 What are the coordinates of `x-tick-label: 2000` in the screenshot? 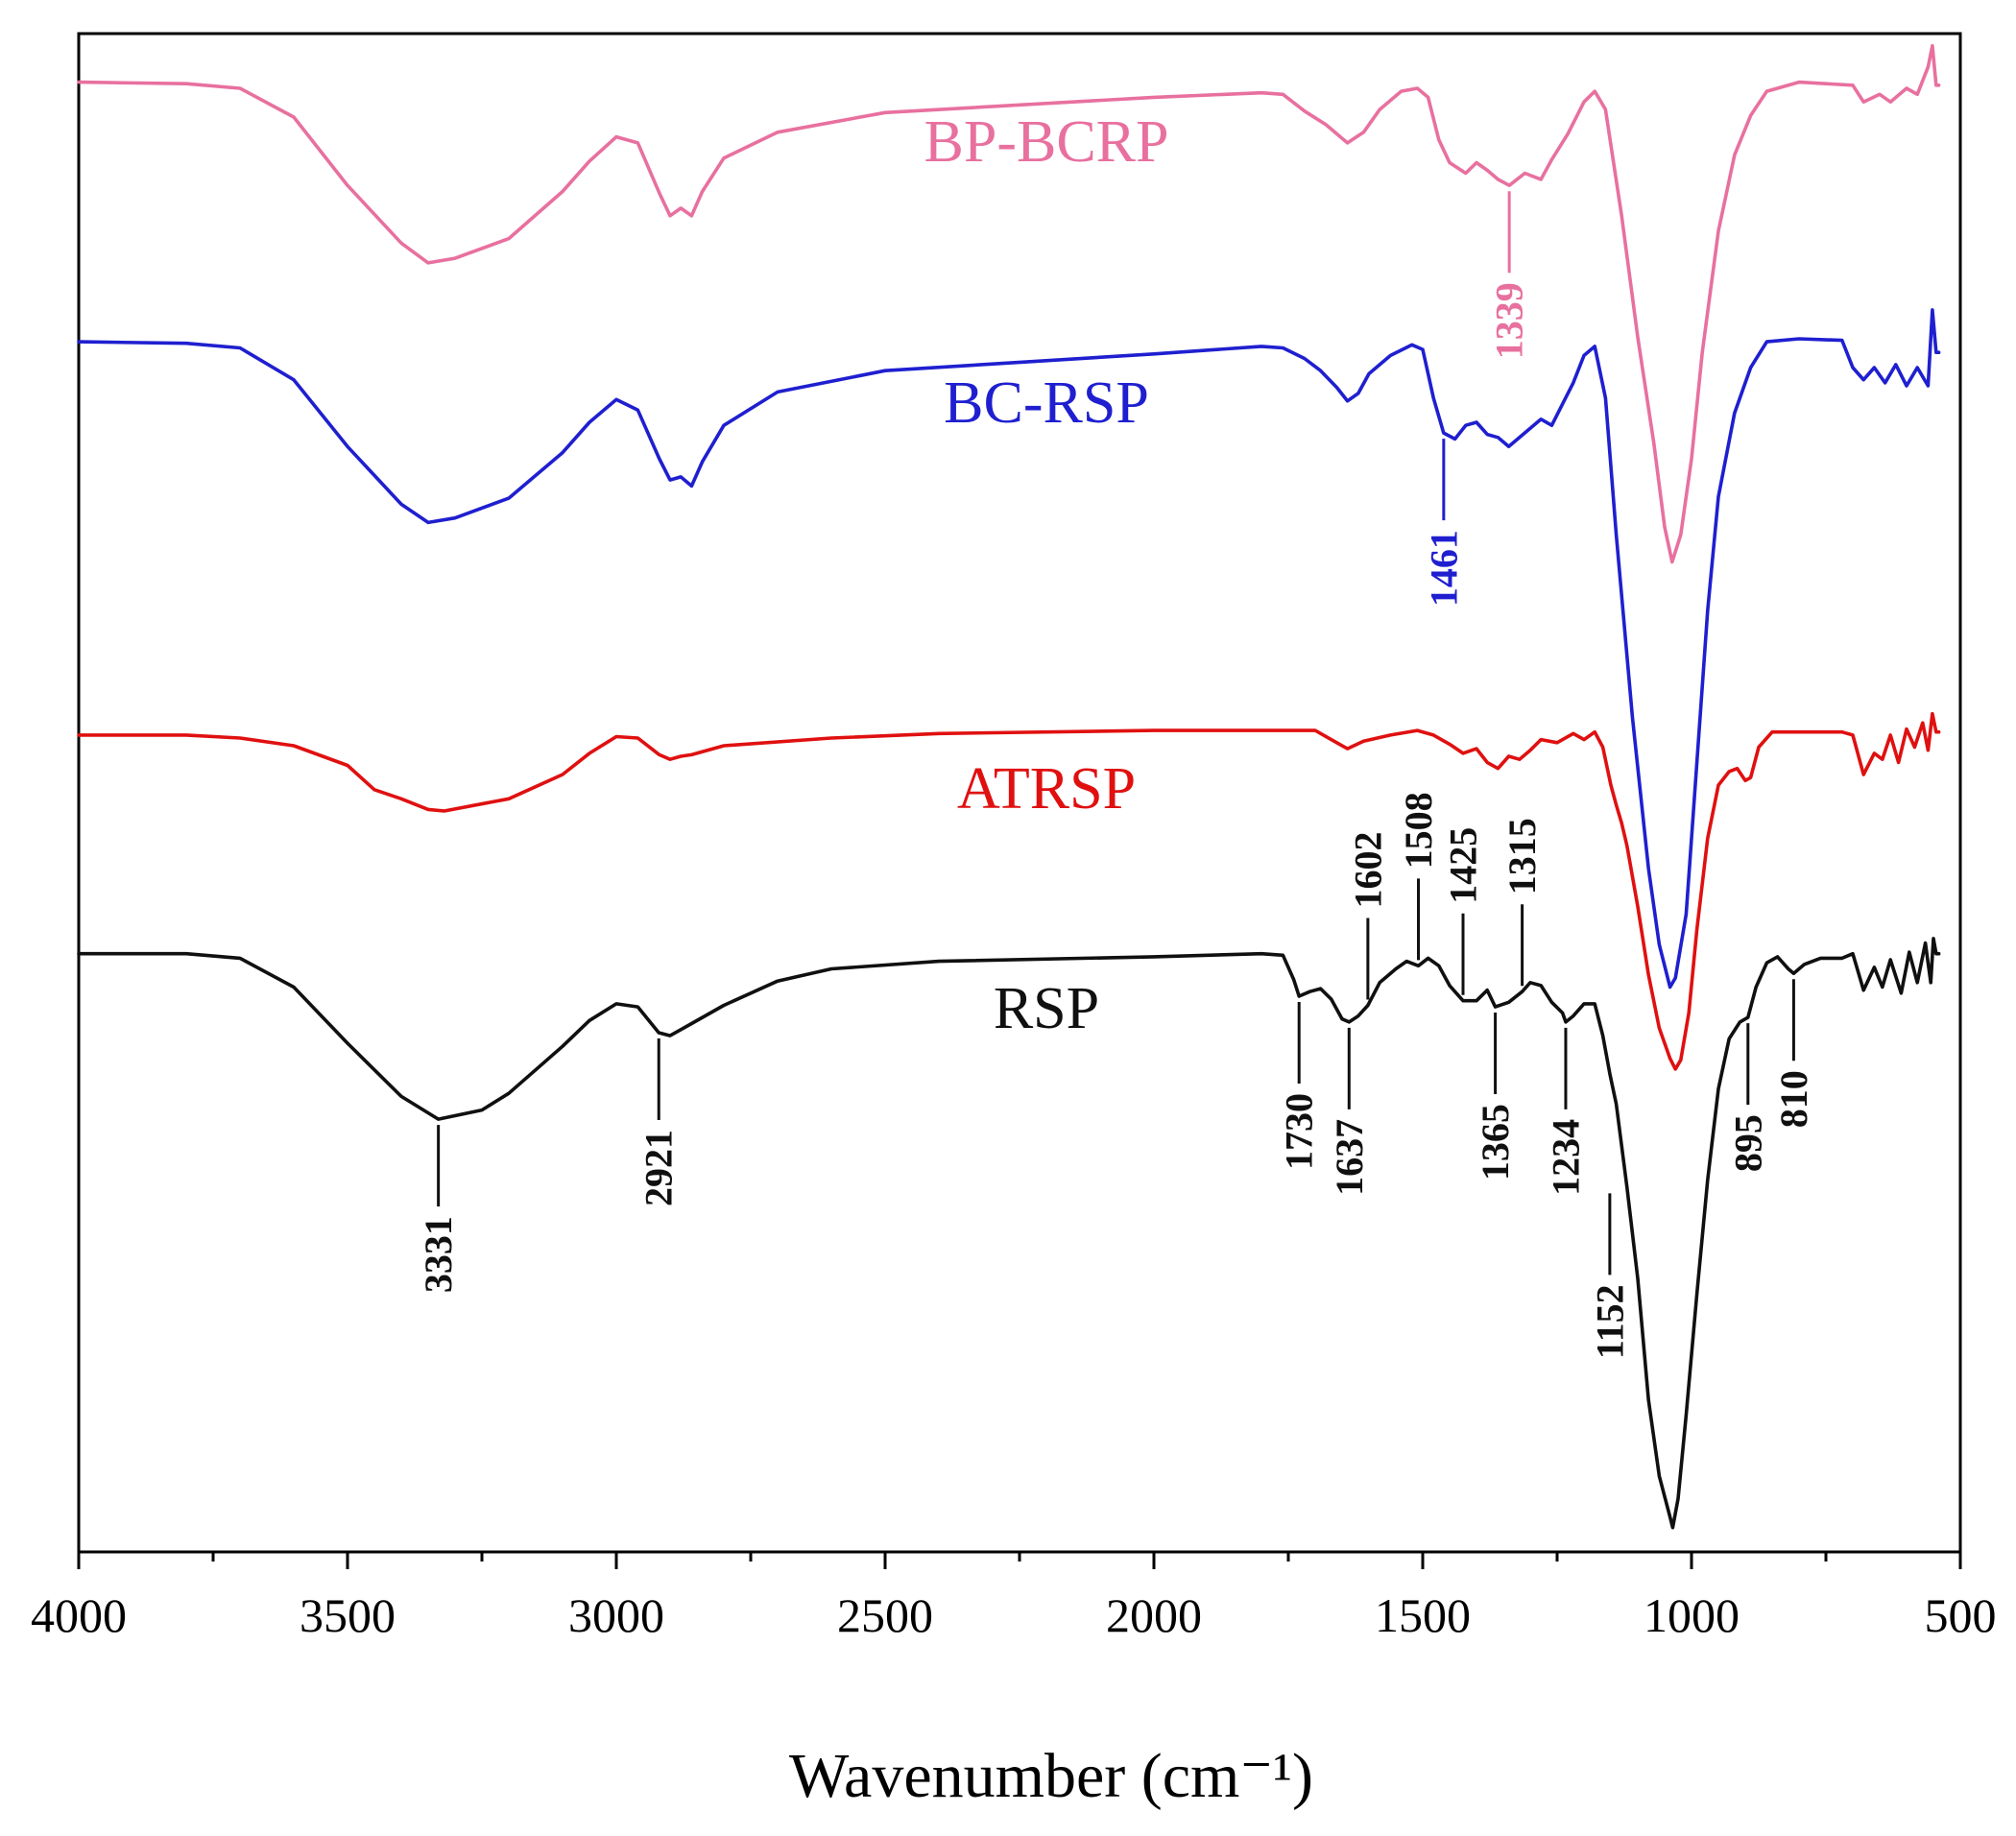 It's located at (1154, 1615).